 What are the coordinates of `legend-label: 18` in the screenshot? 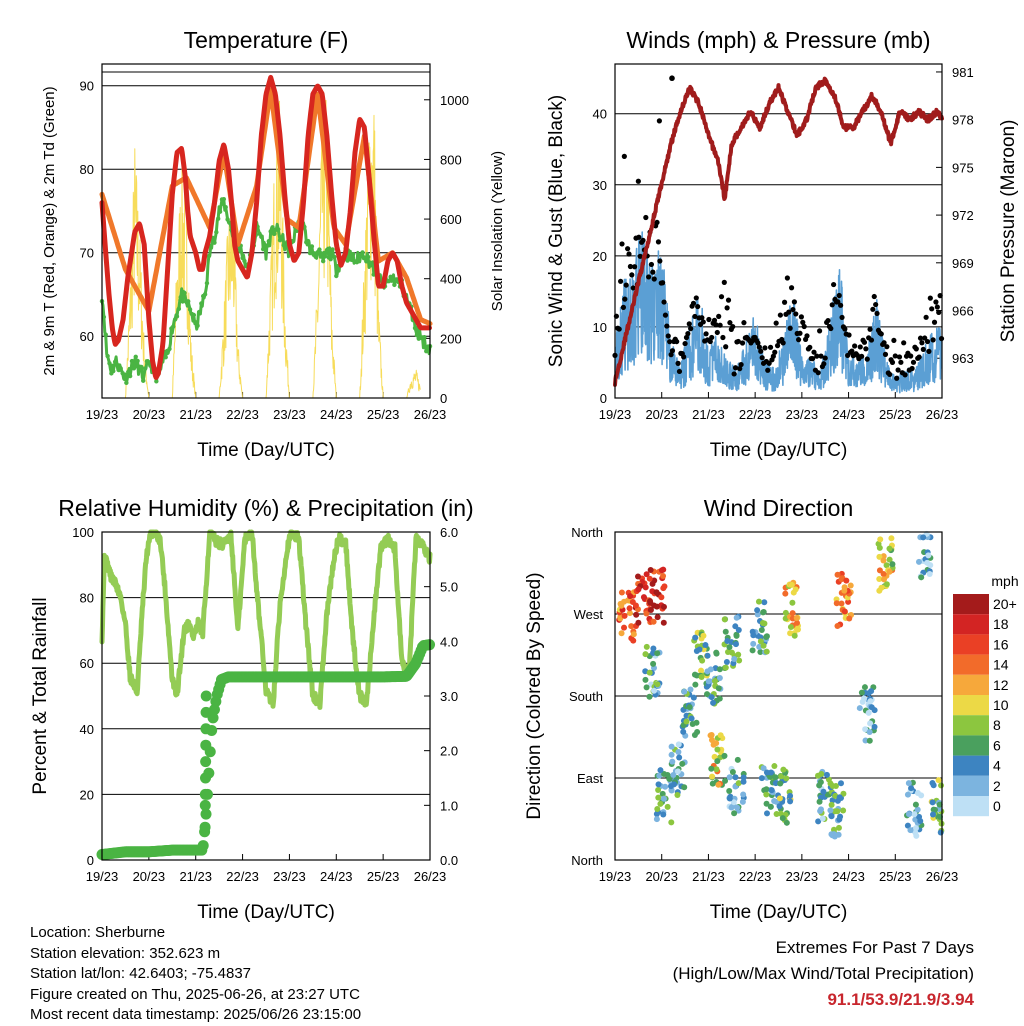 It's located at (1001, 624).